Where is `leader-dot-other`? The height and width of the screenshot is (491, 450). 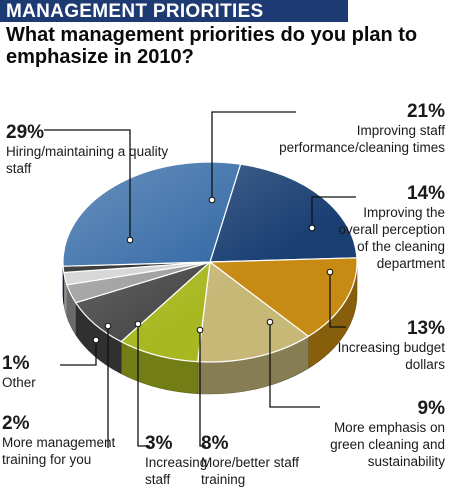
leader-dot-other is located at coordinates (96, 340).